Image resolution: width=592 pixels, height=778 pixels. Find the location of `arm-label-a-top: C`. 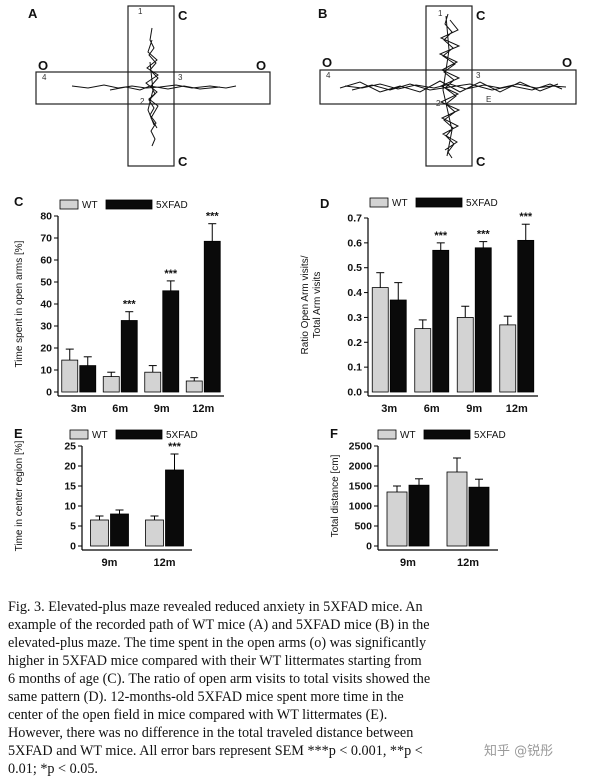

arm-label-a-top: C is located at coordinates (183, 15).